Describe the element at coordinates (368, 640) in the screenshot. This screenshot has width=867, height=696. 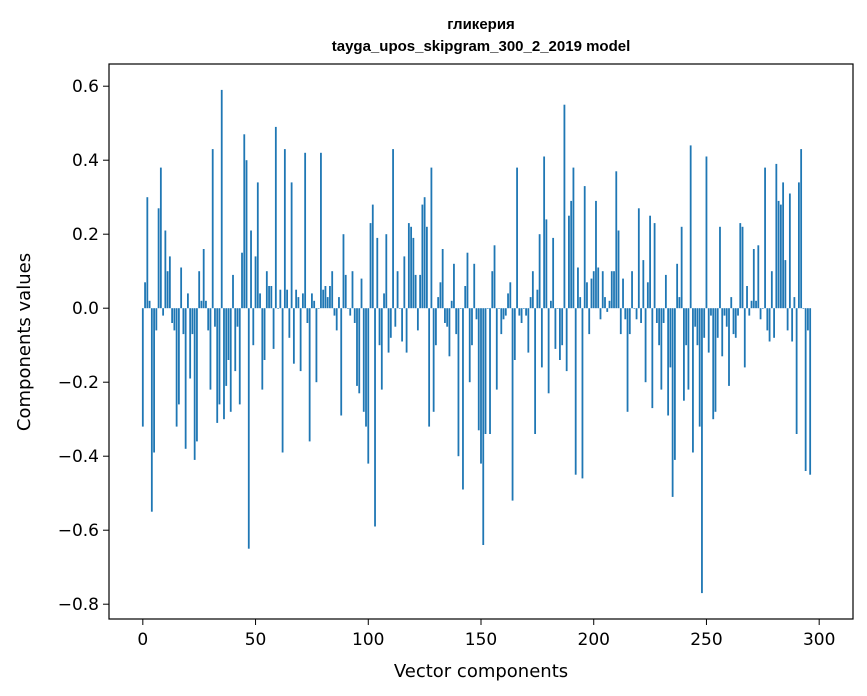
I see `x-tick-label: 100` at that location.